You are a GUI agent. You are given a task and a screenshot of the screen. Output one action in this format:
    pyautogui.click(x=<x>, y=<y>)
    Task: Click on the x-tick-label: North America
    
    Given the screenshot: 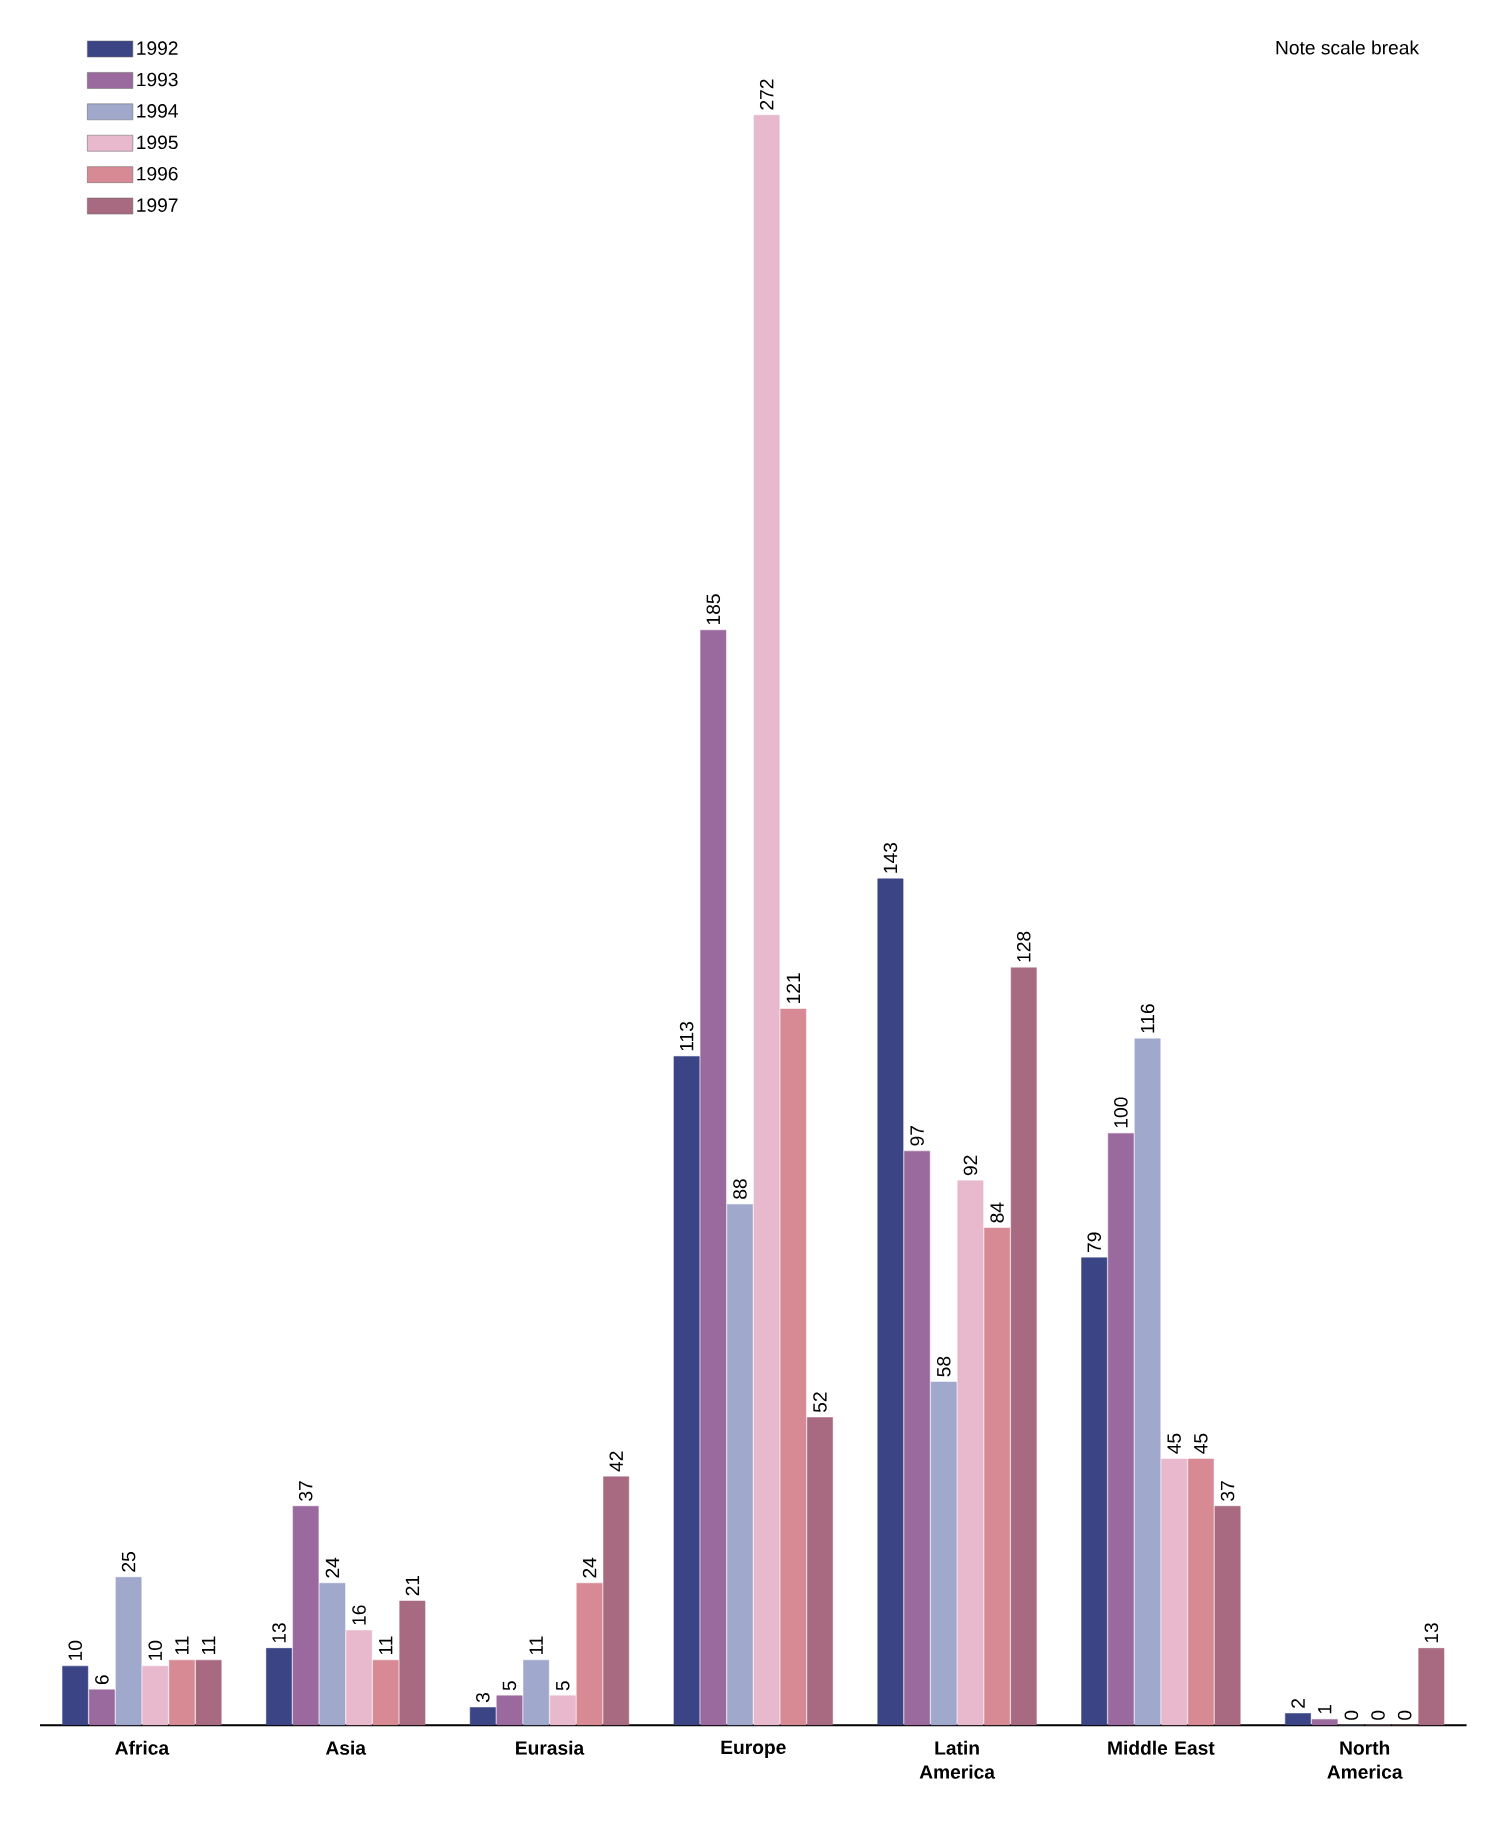 What is the action you would take?
    pyautogui.click(x=1365, y=1759)
    